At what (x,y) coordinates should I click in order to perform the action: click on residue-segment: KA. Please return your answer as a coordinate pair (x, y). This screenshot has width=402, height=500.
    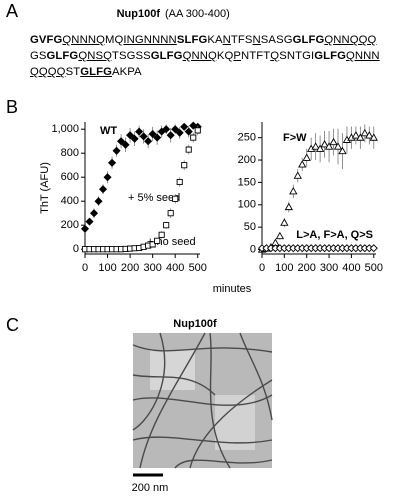
    Looking at the image, I should click on (215, 40).